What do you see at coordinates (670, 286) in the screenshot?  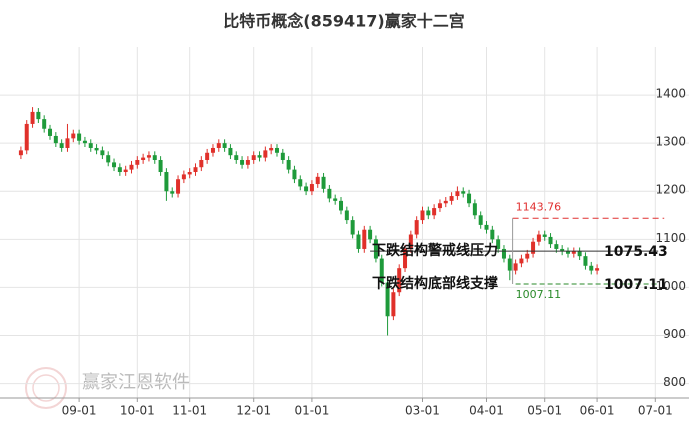 I see `y-tick-label: 1000` at bounding box center [670, 286].